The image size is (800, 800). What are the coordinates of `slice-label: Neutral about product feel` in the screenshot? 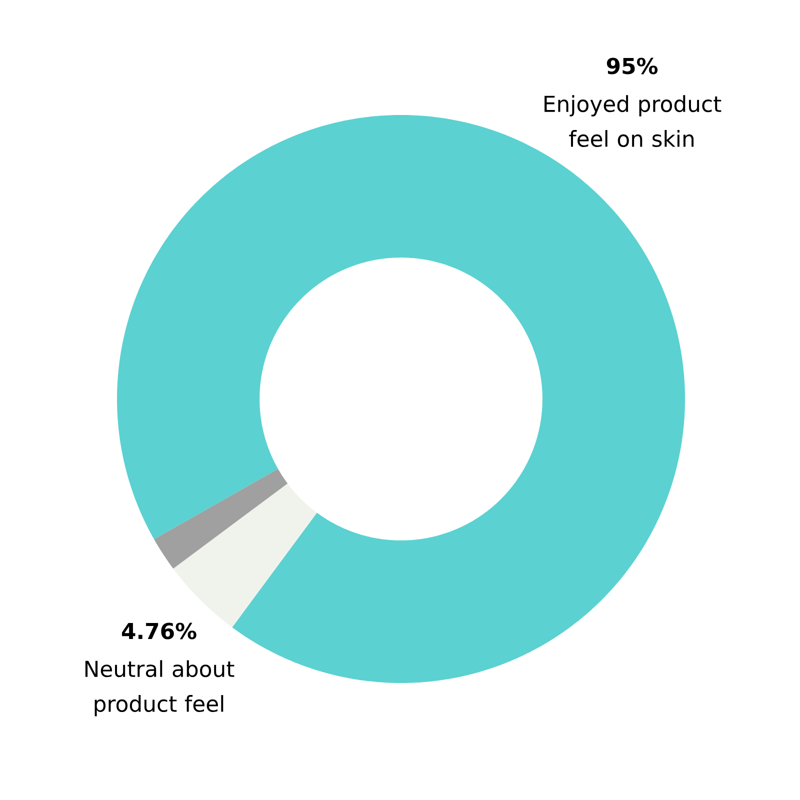 It's located at (159, 688).